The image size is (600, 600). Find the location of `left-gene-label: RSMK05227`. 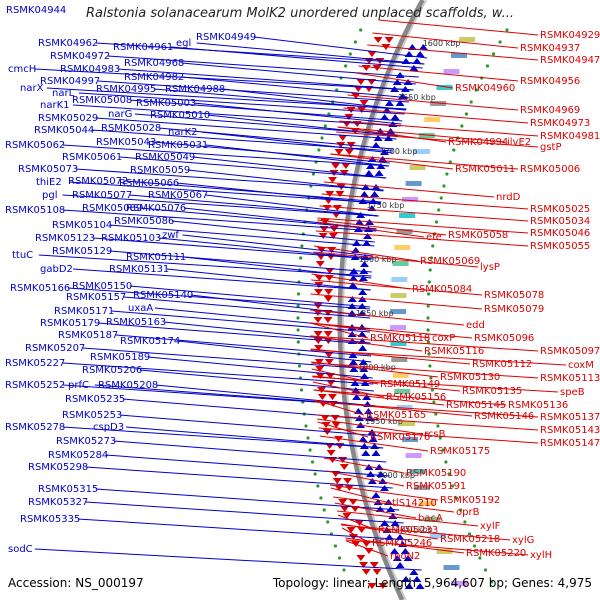

left-gene-label: RSMK05227 is located at coordinates (35, 363).